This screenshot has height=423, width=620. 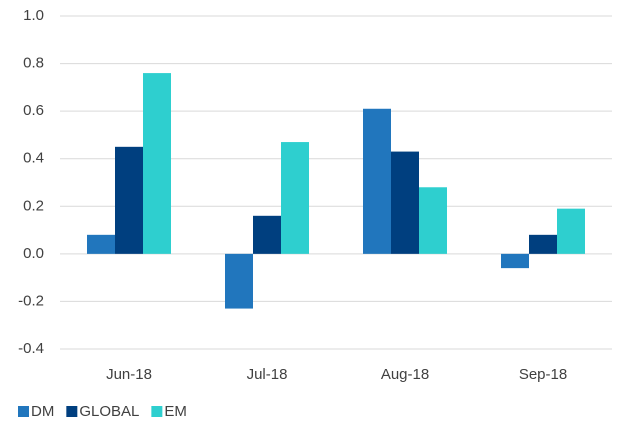 What do you see at coordinates (33, 158) in the screenshot?
I see `y-tick-label: 0.4` at bounding box center [33, 158].